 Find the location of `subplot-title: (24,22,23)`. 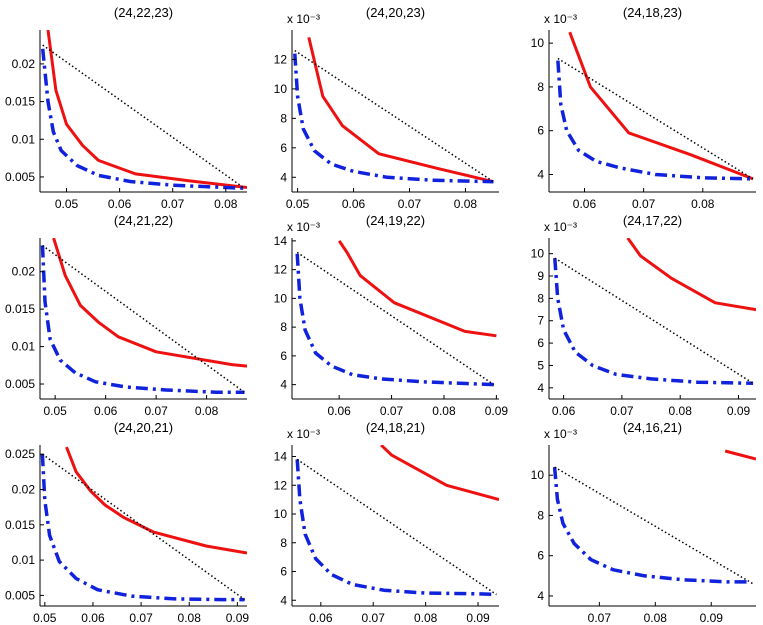

subplot-title: (24,22,23) is located at coordinates (143, 12).